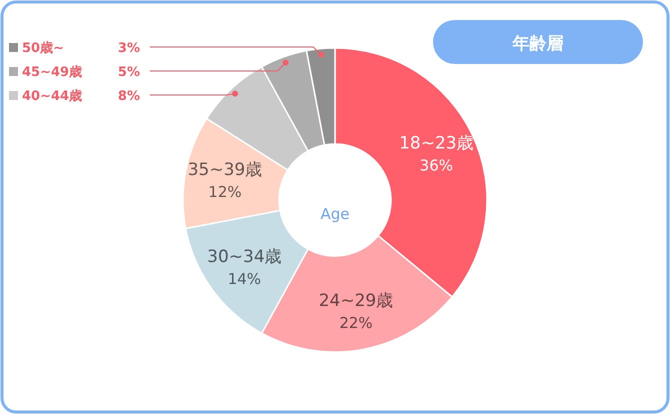 The image size is (670, 414). Describe the element at coordinates (225, 192) in the screenshot. I see `data-label: 12%` at that location.